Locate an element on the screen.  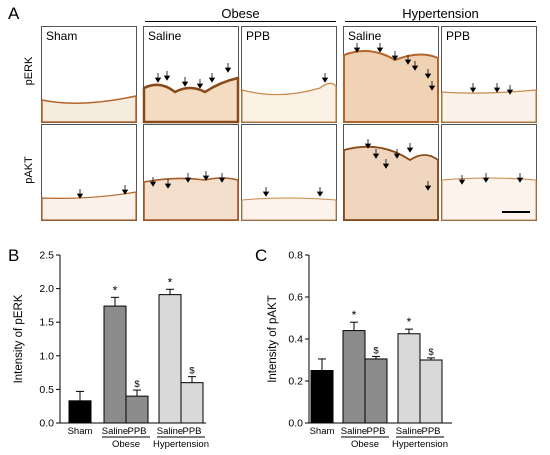
tissue-perk-obese-saline is located at coordinates (191, 100).